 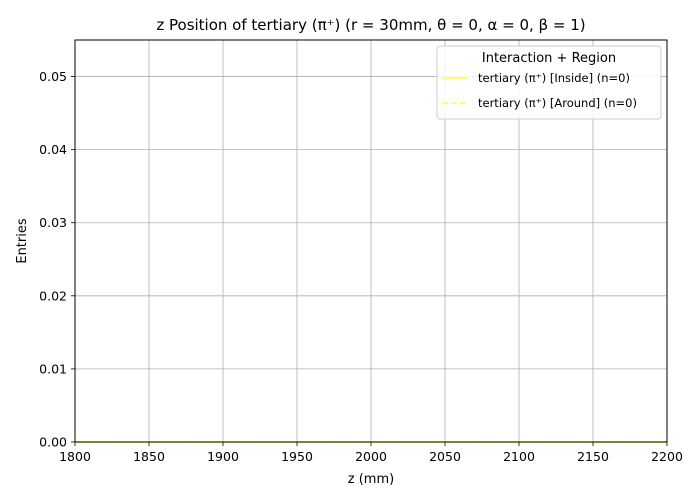 I want to click on x-tick-label: 2150, so click(x=593, y=456).